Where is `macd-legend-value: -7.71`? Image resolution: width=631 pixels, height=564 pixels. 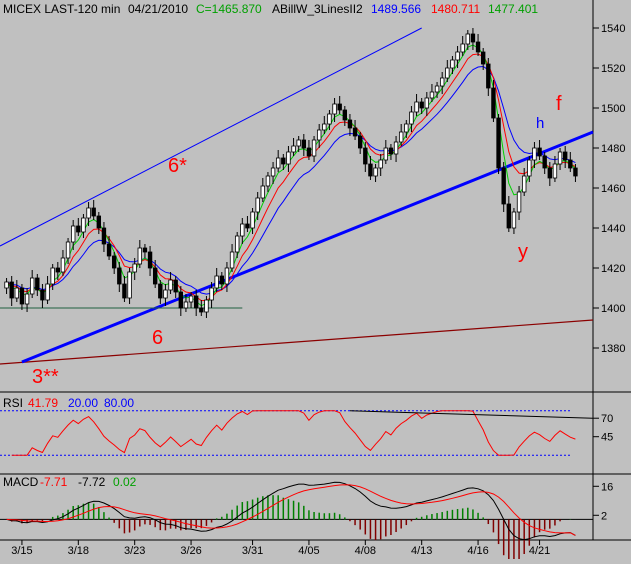 macd-legend-value: -7.71 is located at coordinates (54, 482).